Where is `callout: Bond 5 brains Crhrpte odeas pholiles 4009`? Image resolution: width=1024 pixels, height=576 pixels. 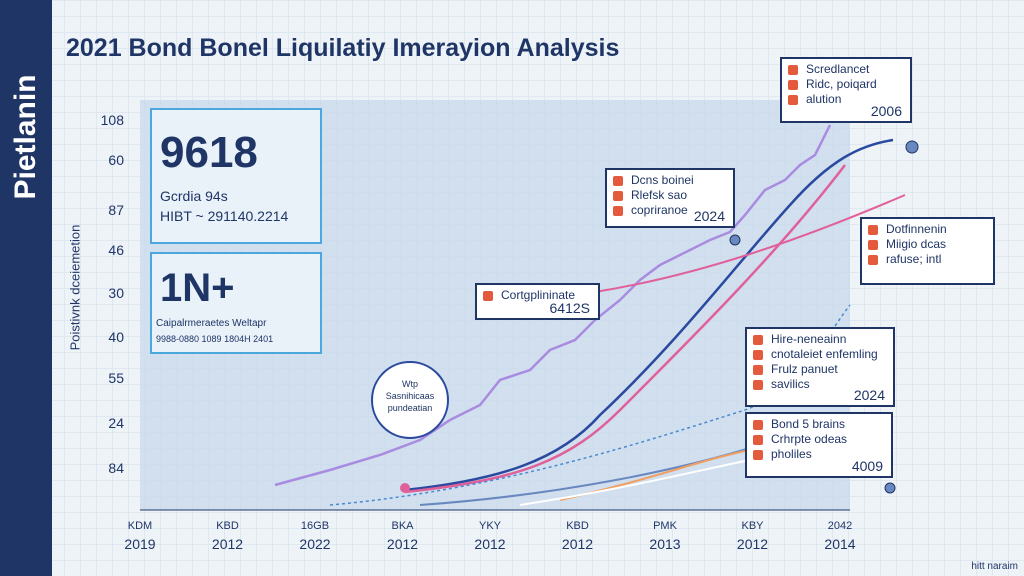
callout: Bond 5 brains Crhrpte odeas pholiles 4009 is located at coordinates (819, 445).